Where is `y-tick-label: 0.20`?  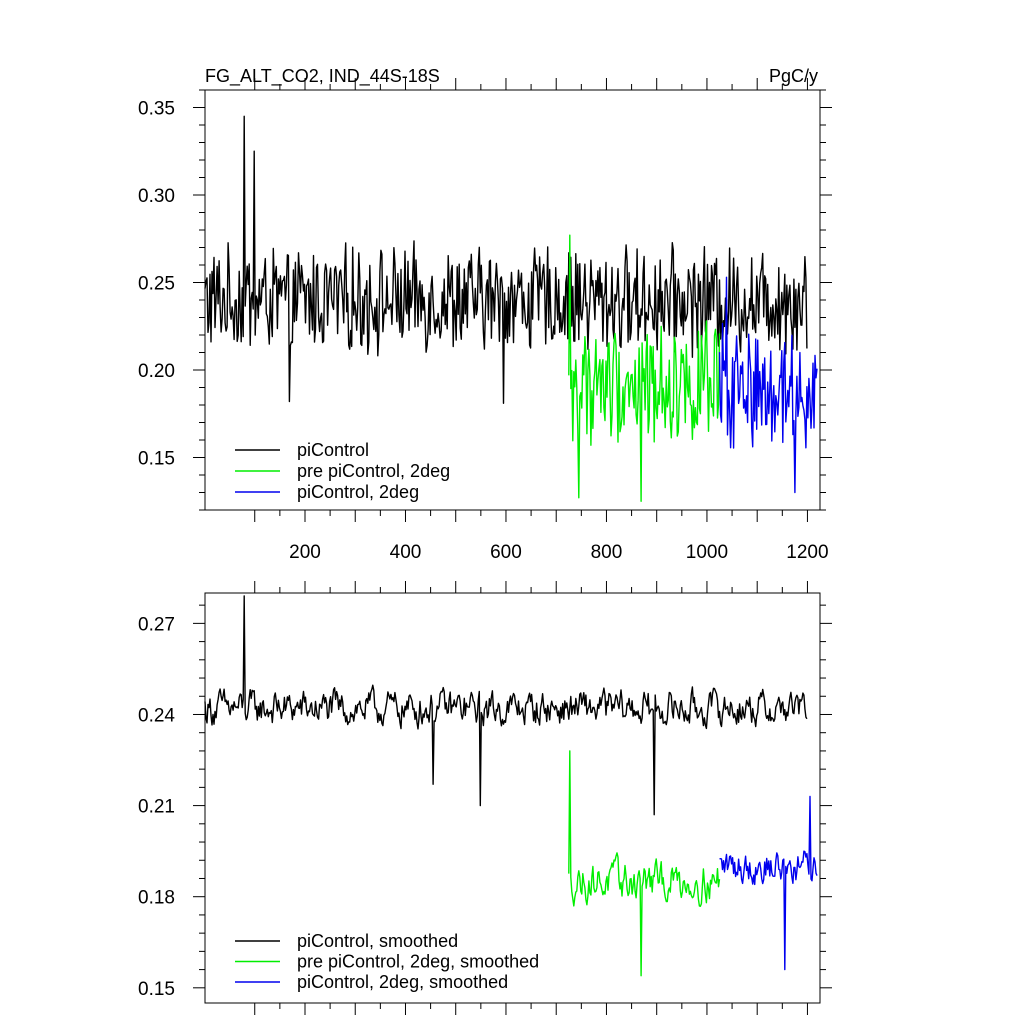 y-tick-label: 0.20 is located at coordinates (156, 371).